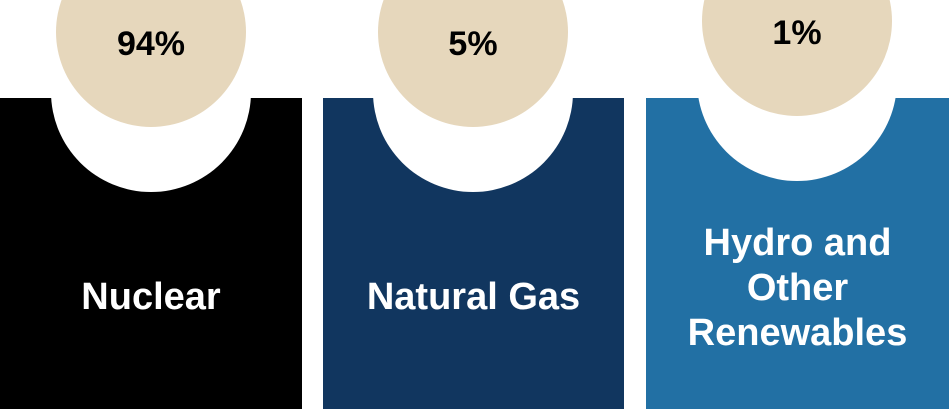  What do you see at coordinates (473, 297) in the screenshot?
I see `card-label: Natural Gas` at bounding box center [473, 297].